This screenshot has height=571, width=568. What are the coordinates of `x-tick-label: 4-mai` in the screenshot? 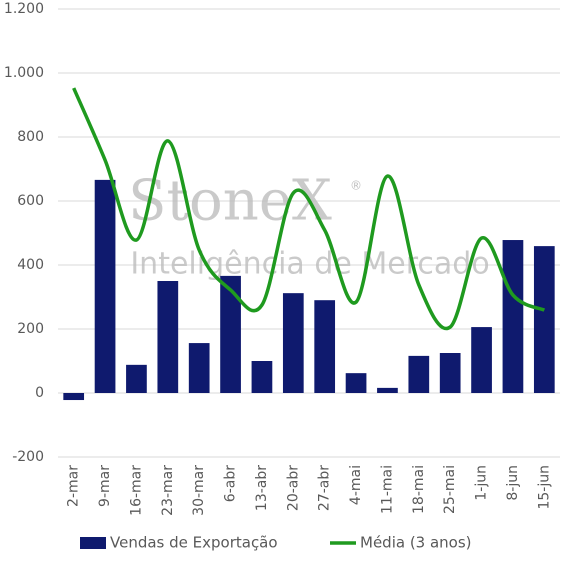 It's located at (356, 485).